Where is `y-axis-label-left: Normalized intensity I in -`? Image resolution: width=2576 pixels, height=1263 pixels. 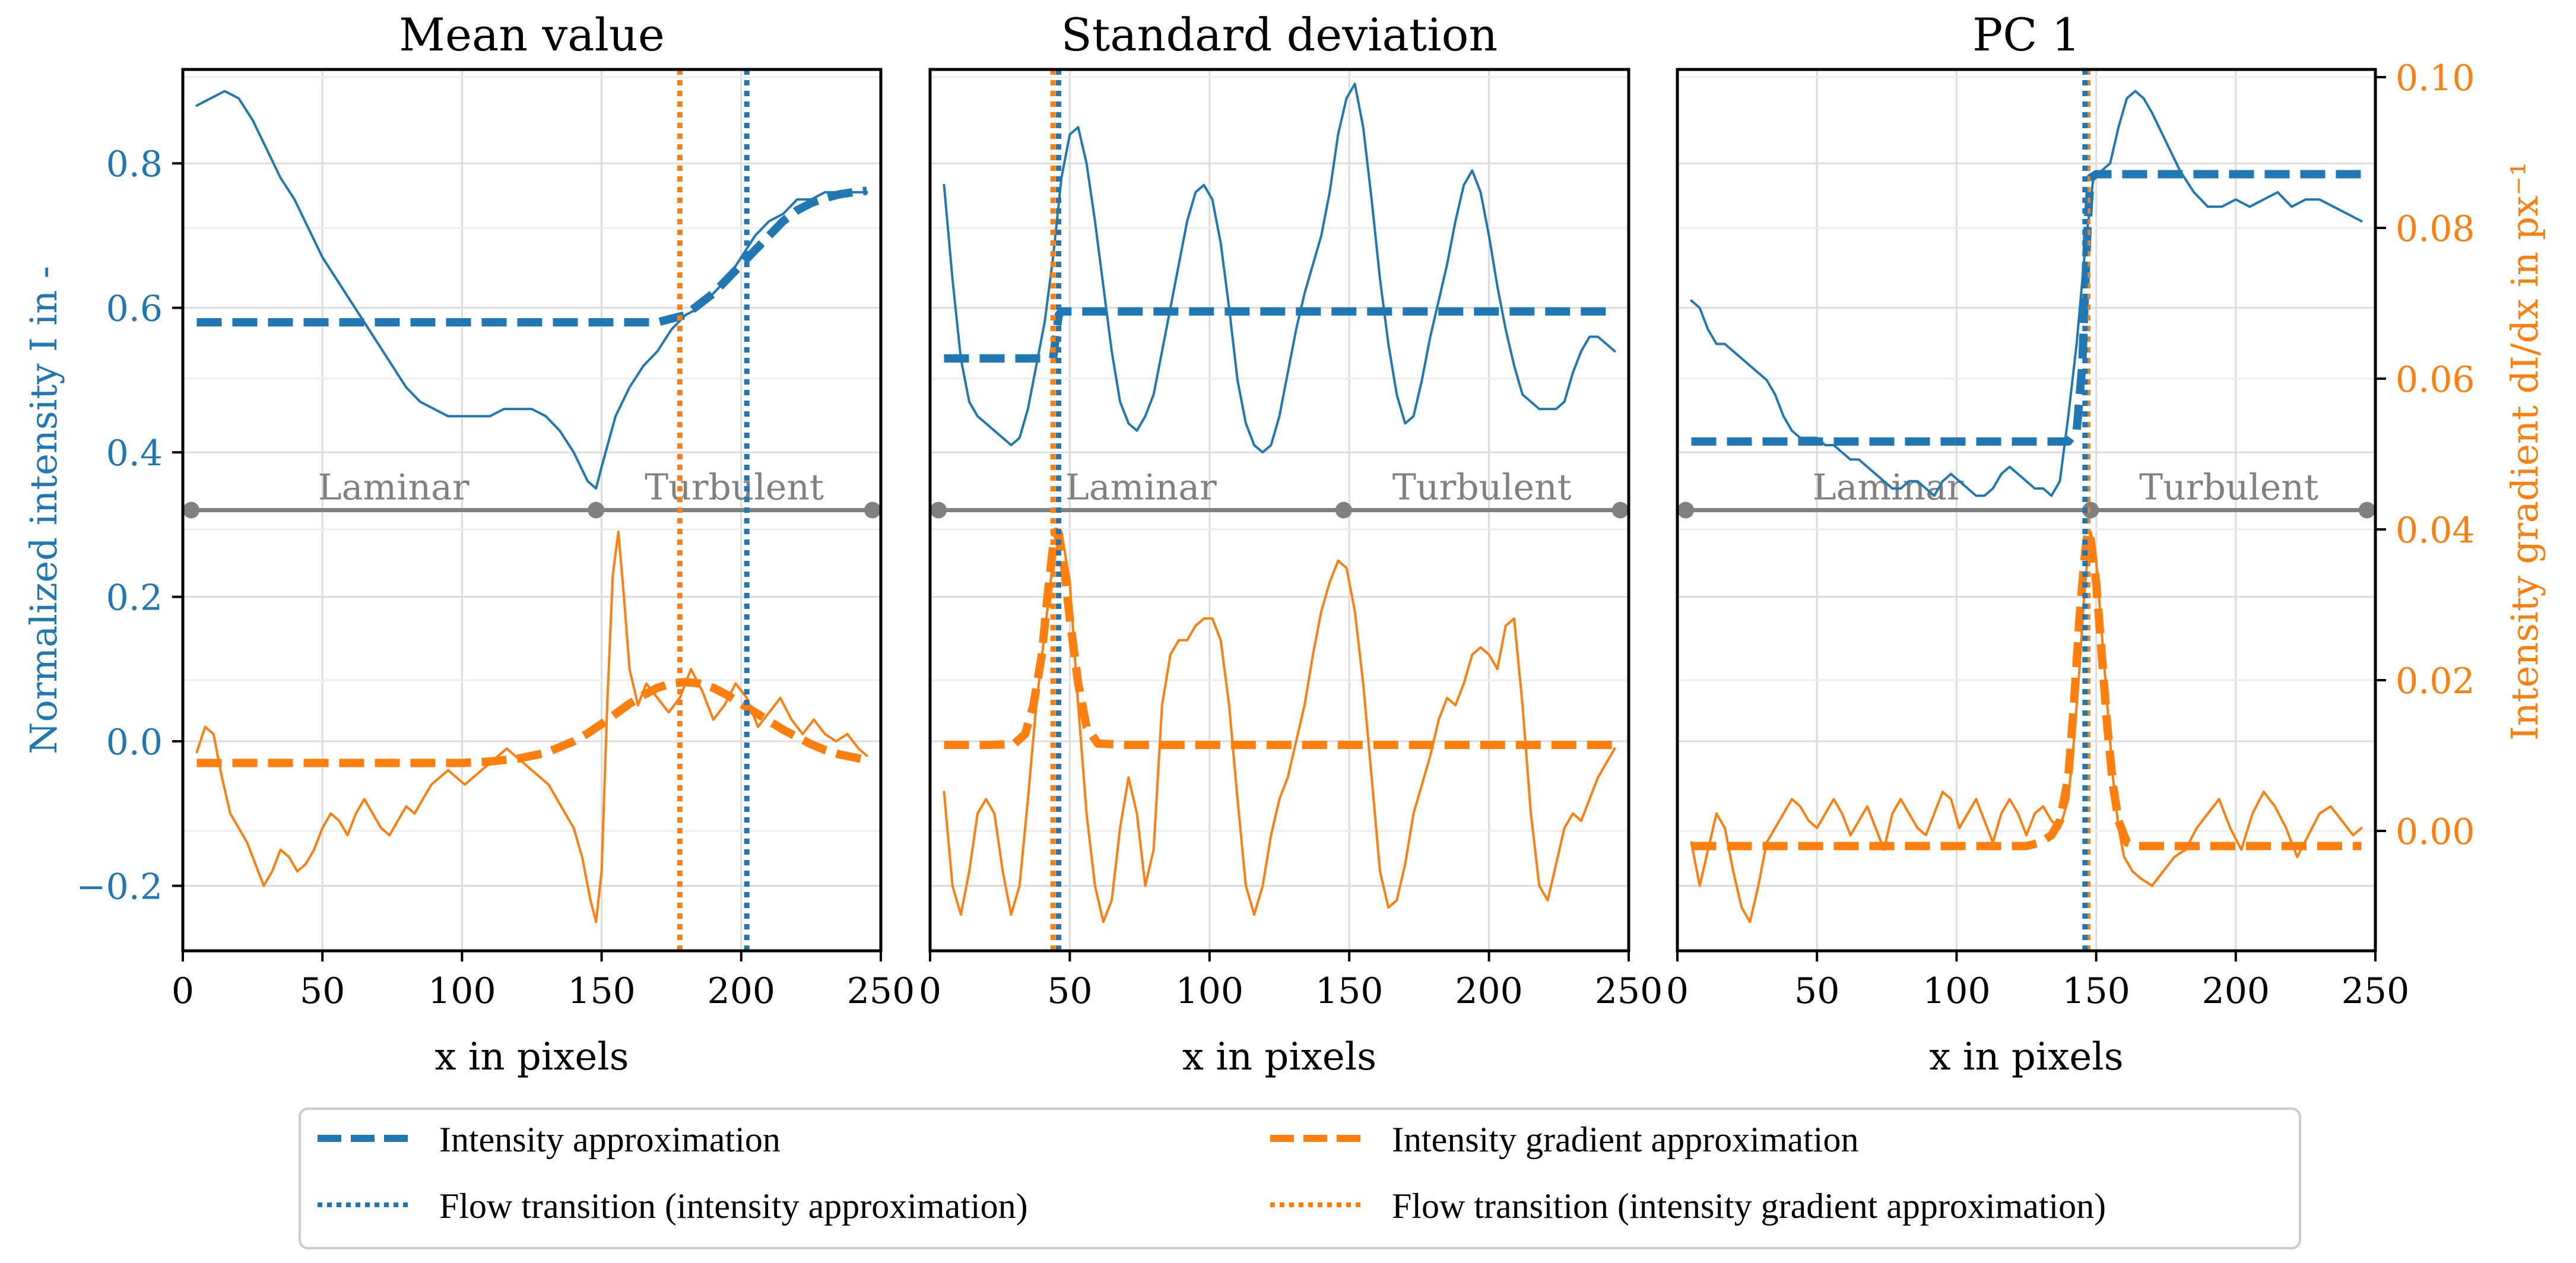 y-axis-label-left: Normalized intensity I in - is located at coordinates (43, 510).